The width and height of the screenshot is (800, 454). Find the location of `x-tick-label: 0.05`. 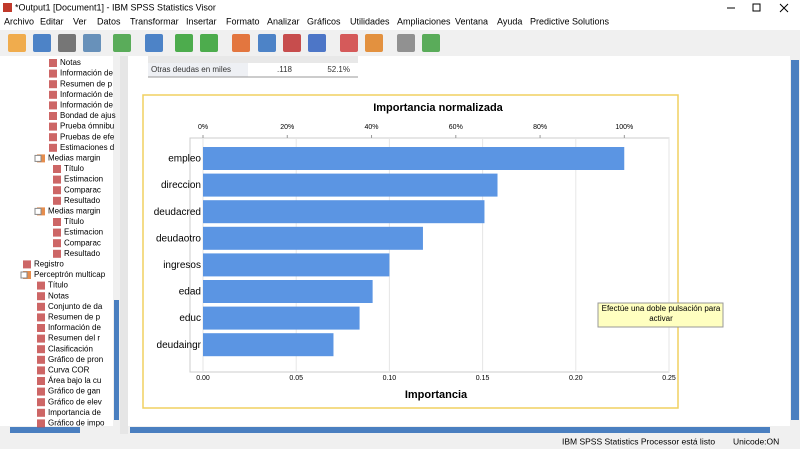

x-tick-label: 0.05 is located at coordinates (296, 378).